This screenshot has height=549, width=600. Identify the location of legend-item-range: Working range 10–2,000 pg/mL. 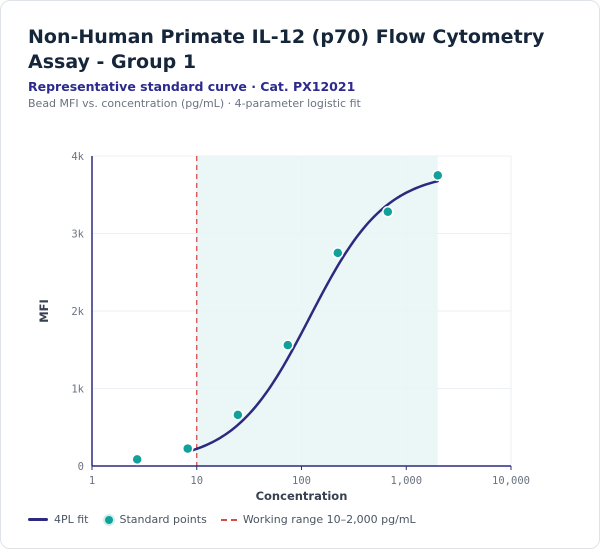
(318, 519).